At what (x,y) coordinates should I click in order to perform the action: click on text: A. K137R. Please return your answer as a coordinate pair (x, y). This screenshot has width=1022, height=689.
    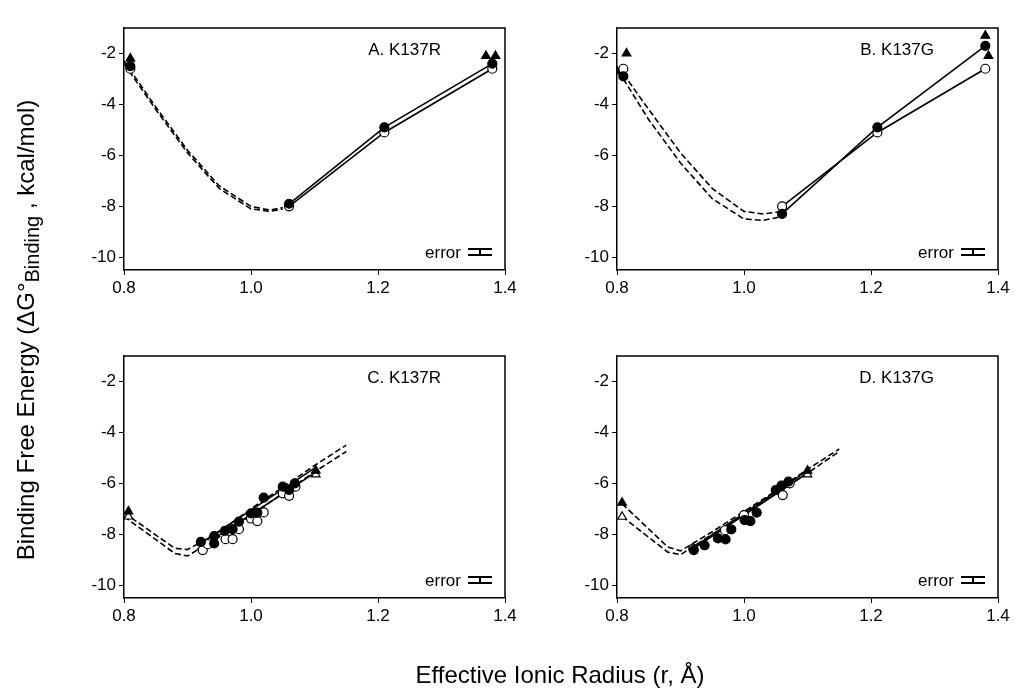
    Looking at the image, I should click on (404, 49).